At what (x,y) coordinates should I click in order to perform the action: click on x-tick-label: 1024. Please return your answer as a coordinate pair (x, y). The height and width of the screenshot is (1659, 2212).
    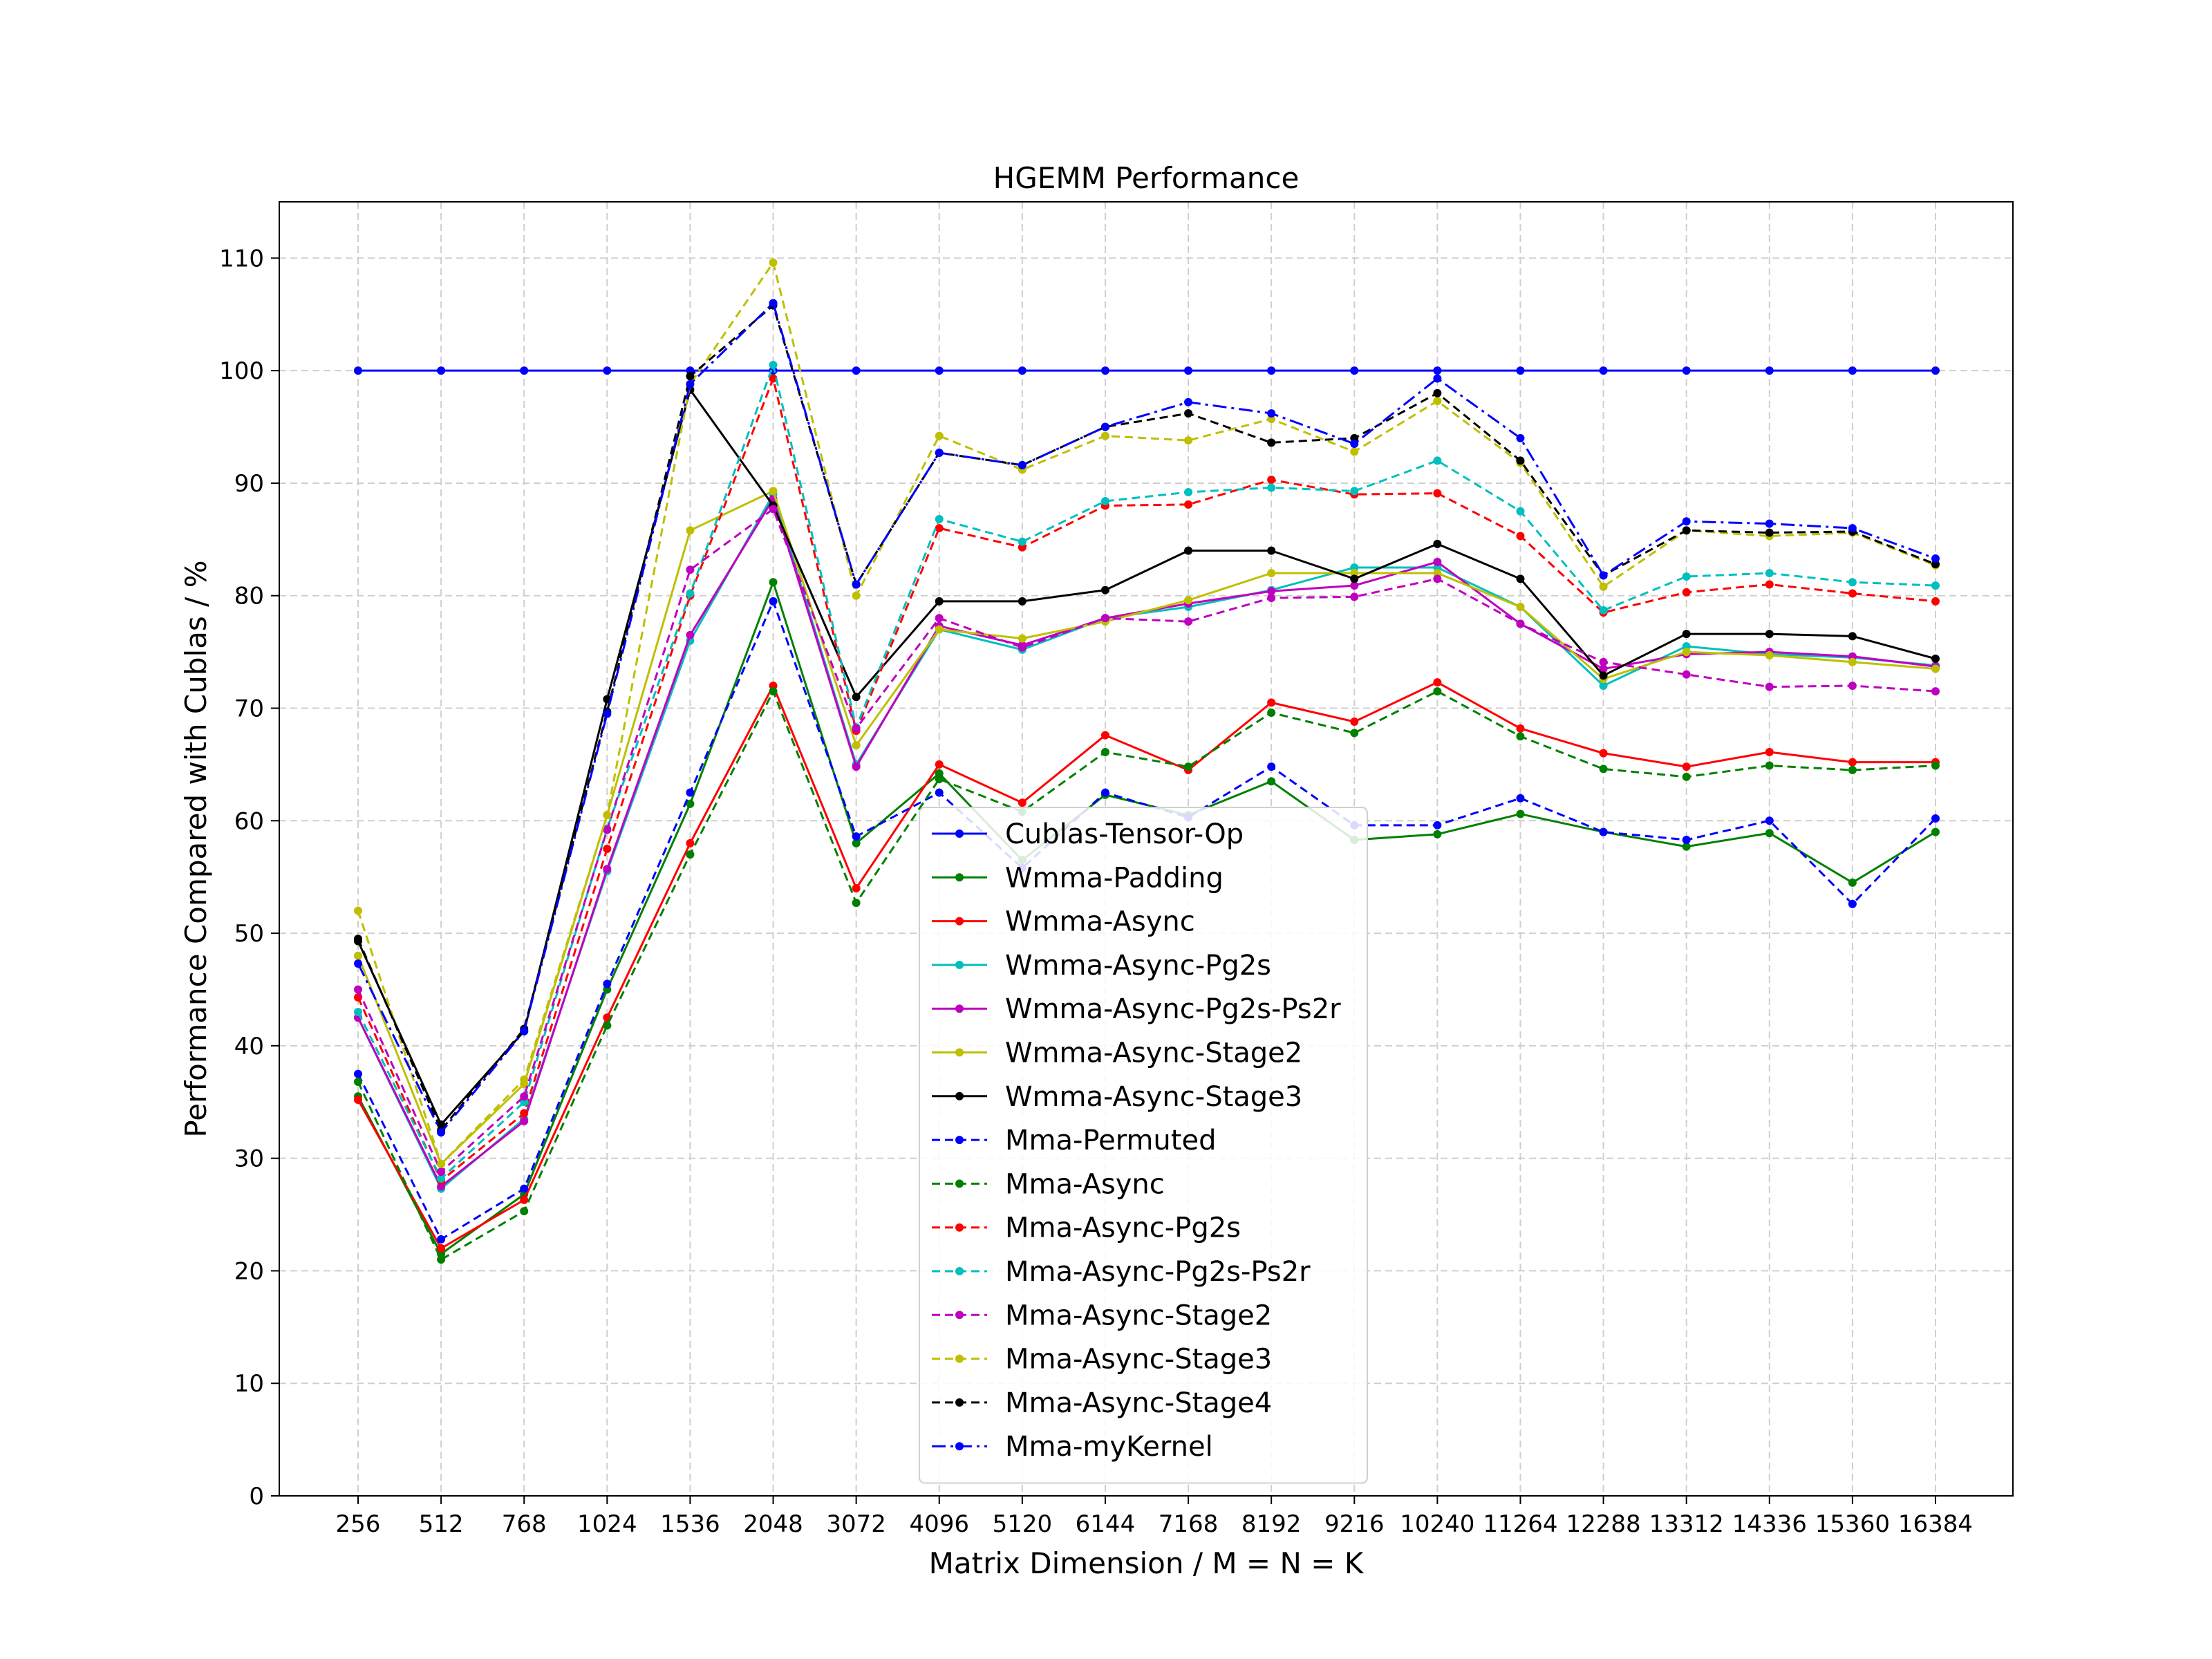
    Looking at the image, I should click on (607, 1524).